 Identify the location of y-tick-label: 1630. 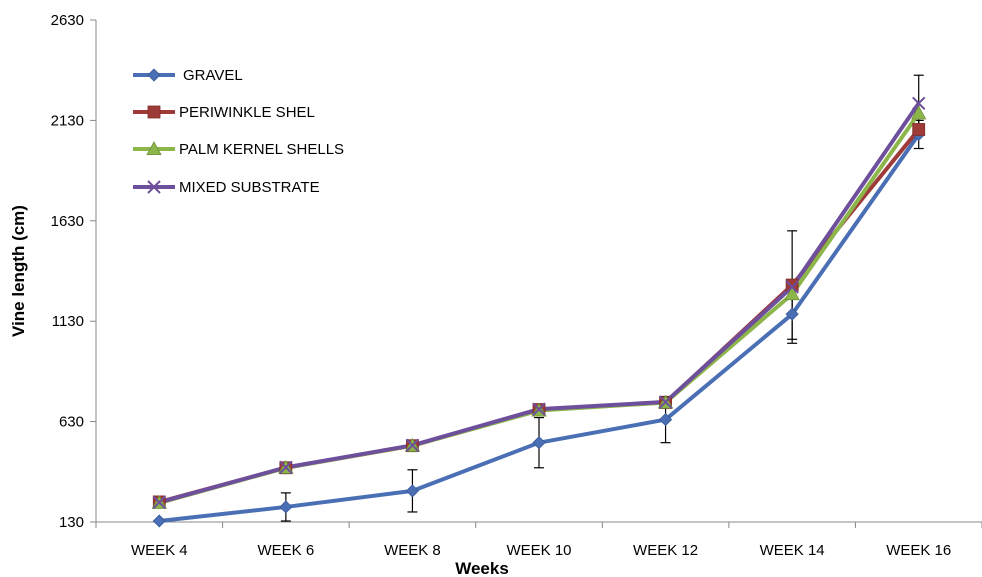
(67, 221).